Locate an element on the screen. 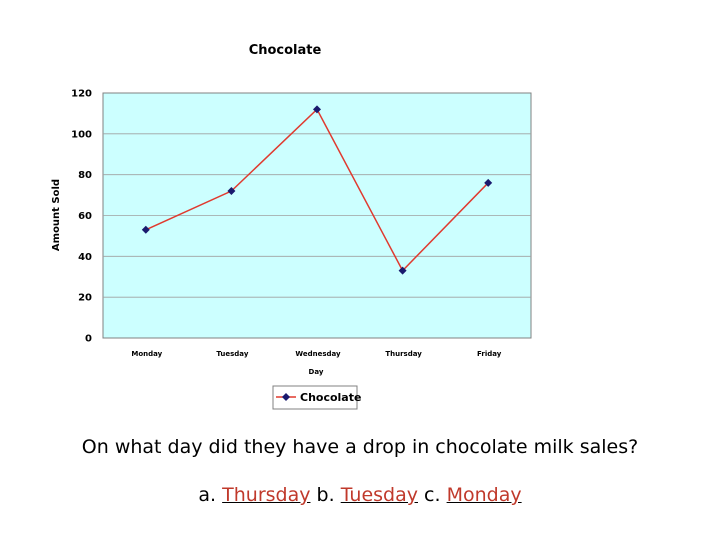 This screenshot has width=720, height=540. x-tick-label: Wednesday is located at coordinates (318, 354).